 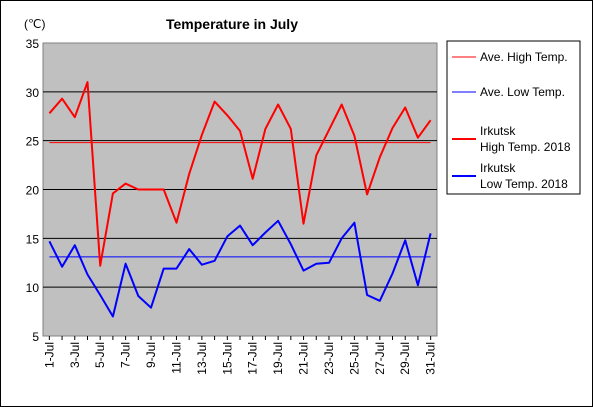 I want to click on x-tick-label: 3-Jul, so click(x=75, y=355).